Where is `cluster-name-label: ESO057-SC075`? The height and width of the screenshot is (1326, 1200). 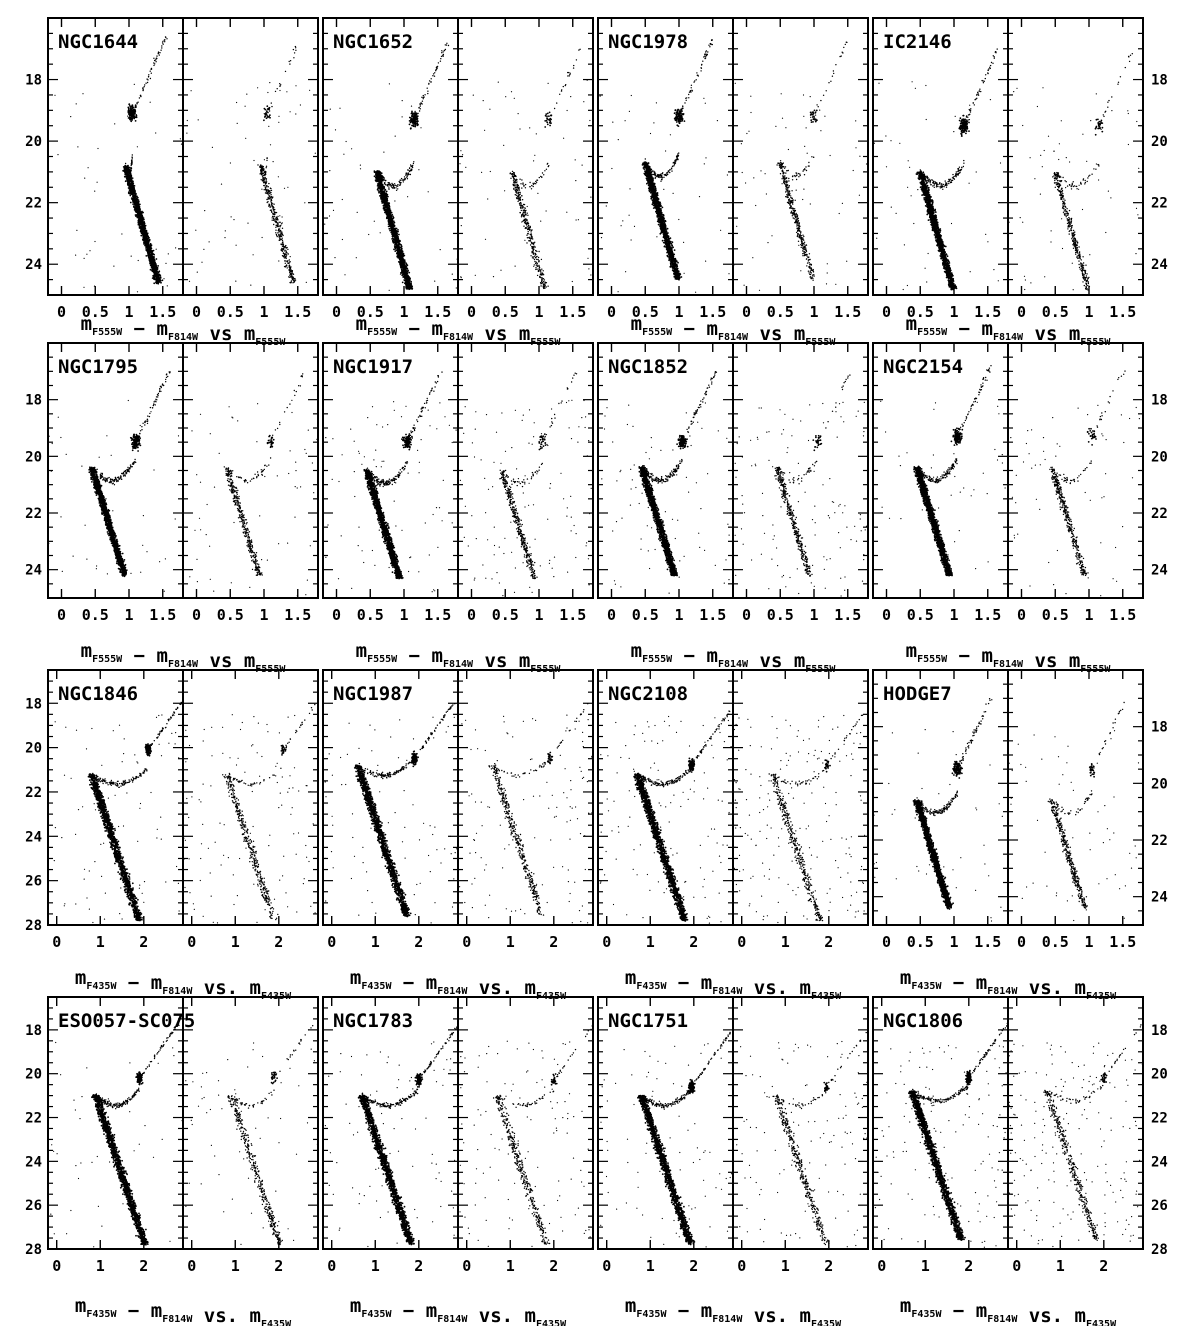 cluster-name-label: ESO057-SC075 is located at coordinates (126, 1021).